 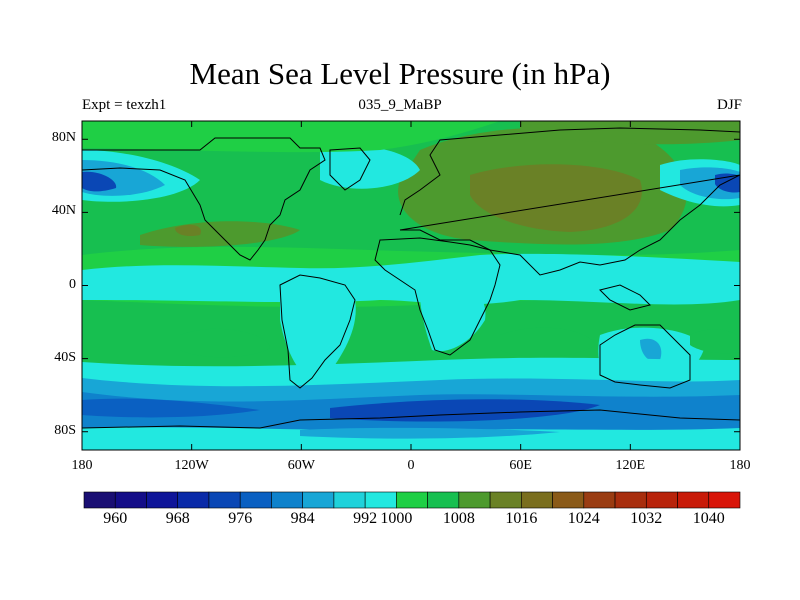 I want to click on y-tick-label: 0, so click(x=72, y=284).